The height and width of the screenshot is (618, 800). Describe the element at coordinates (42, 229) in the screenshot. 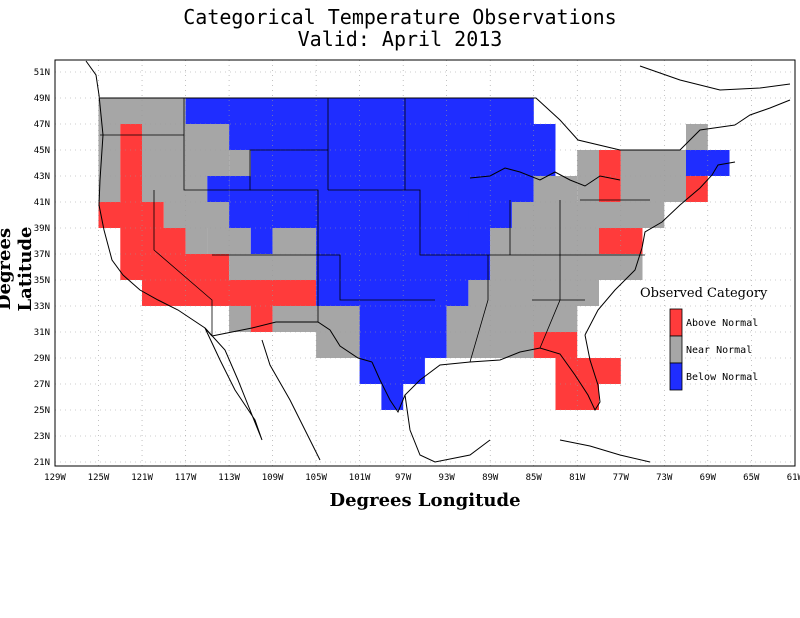

I see `y-tick-label: 39N` at that location.